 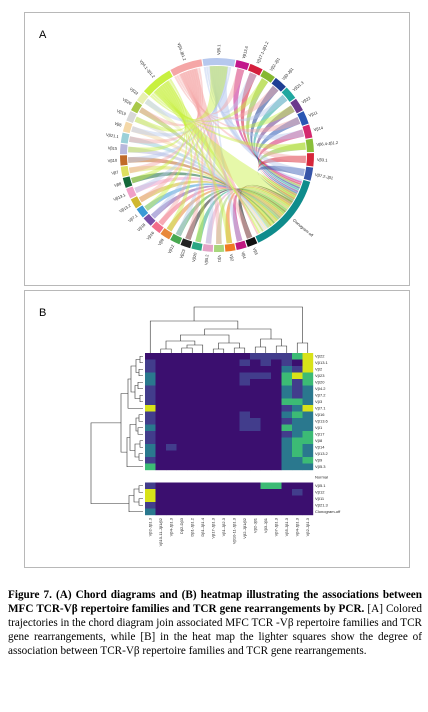 I want to click on heatmap-row-label: Vβ16, so click(x=320, y=414).